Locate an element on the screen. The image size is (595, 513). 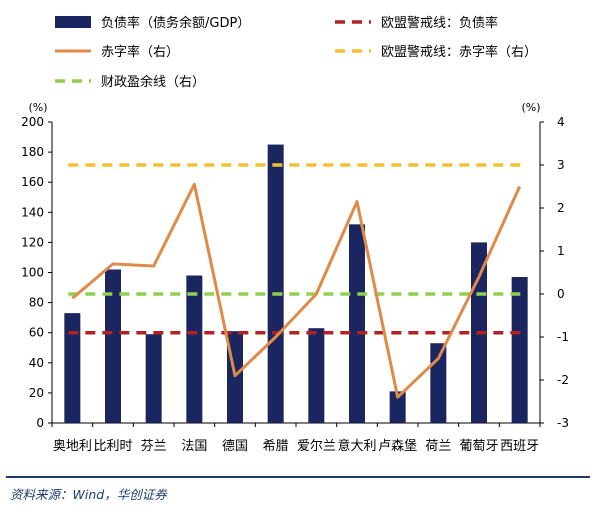
x-tick-label: 芬兰 is located at coordinates (154, 446).